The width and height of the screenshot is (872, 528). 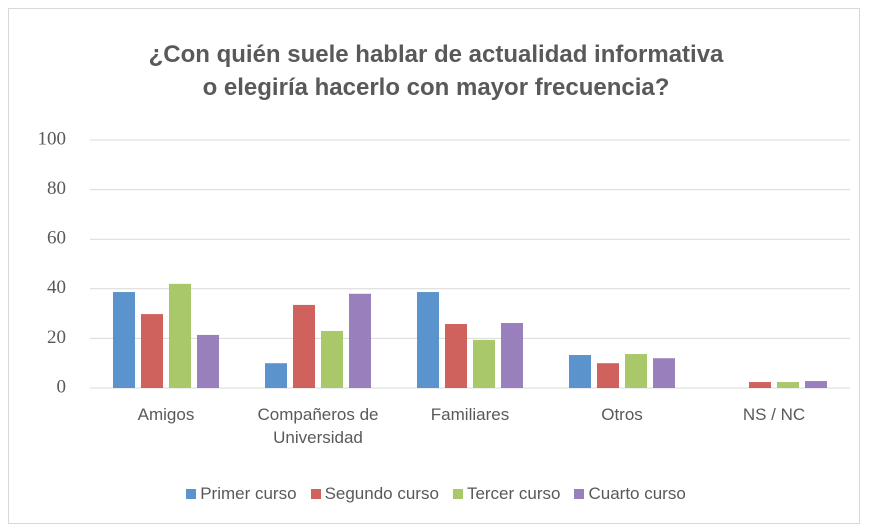 I want to click on legend-label: Segundo curso, so click(x=381, y=493).